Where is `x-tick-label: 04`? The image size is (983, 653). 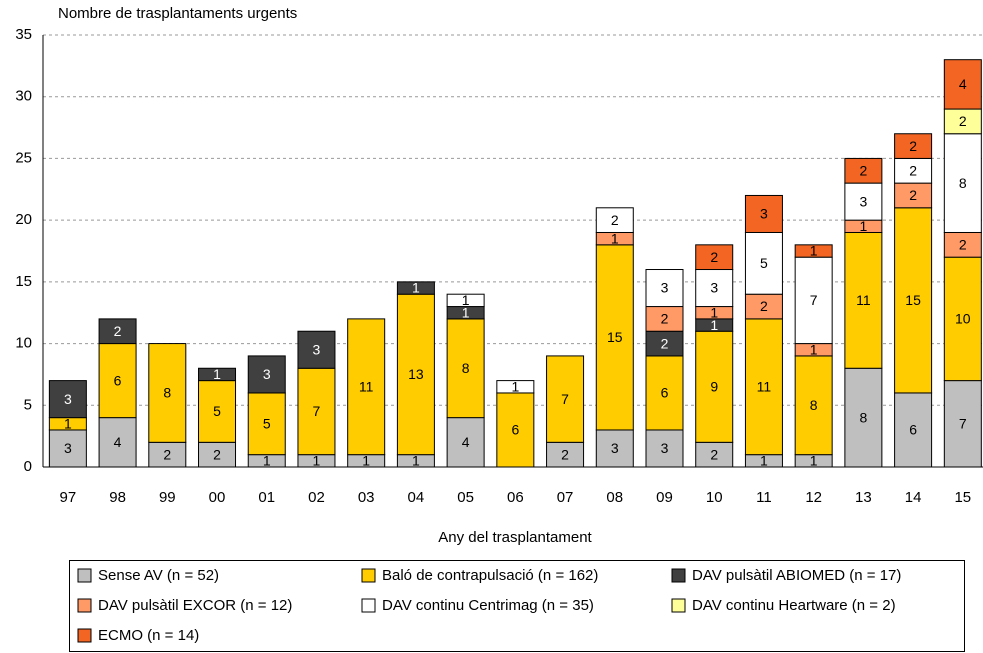
x-tick-label: 04 is located at coordinates (416, 497).